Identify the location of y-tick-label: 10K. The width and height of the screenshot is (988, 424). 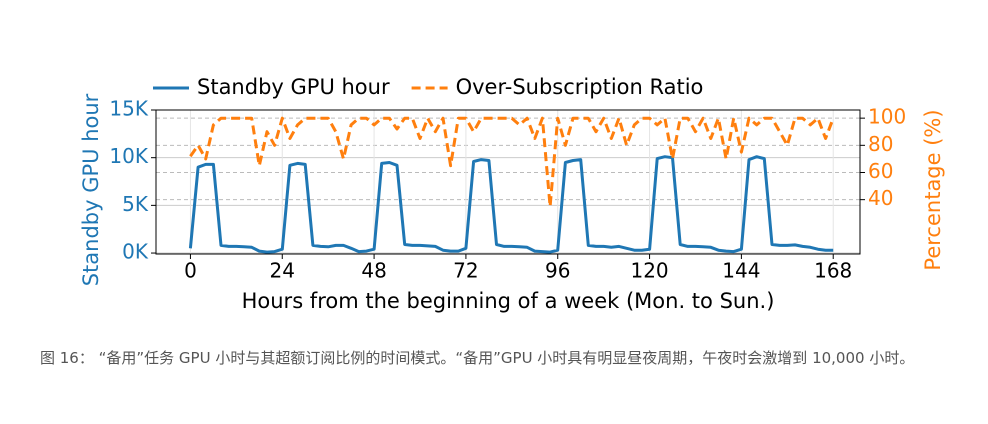
(128, 156).